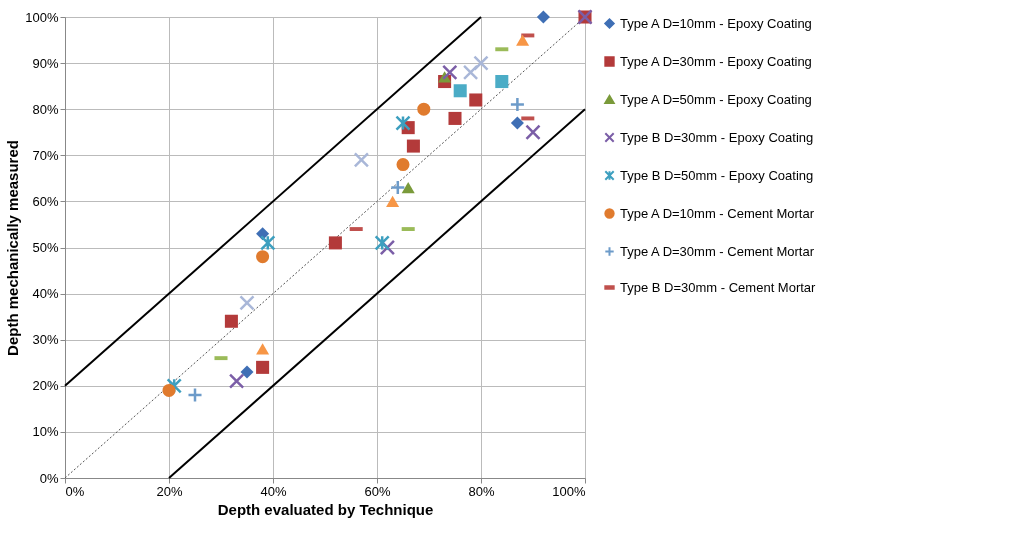 The image size is (1014, 558). Describe the element at coordinates (45, 432) in the screenshot. I see `y-tick-label: 10%` at that location.